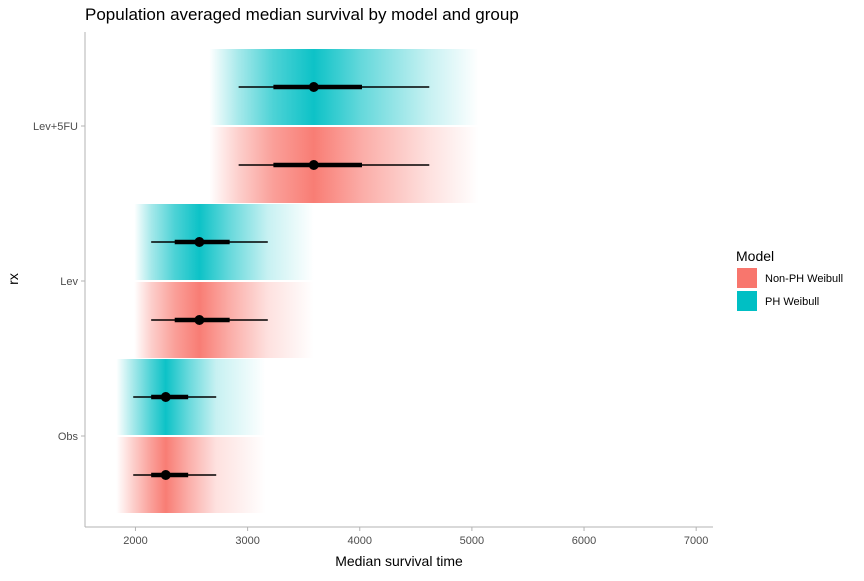 The image size is (864, 581). I want to click on median-point-ph-weibull-lev-5fu, so click(313, 87).